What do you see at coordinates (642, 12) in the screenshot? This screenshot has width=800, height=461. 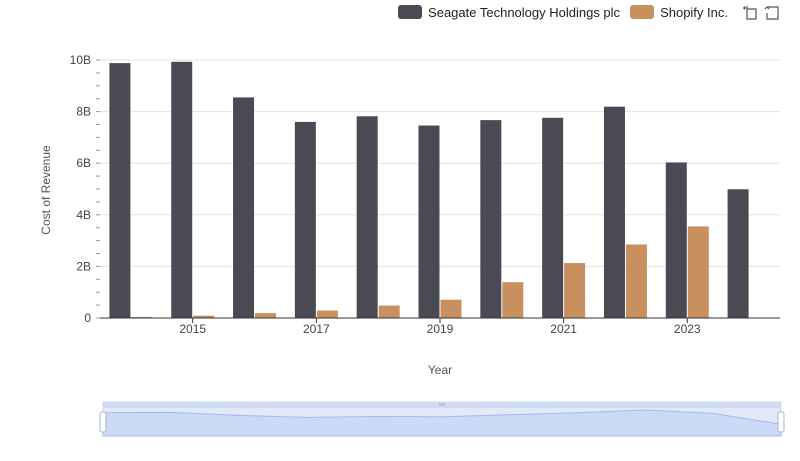 I see `legend-swatch-shopify` at bounding box center [642, 12].